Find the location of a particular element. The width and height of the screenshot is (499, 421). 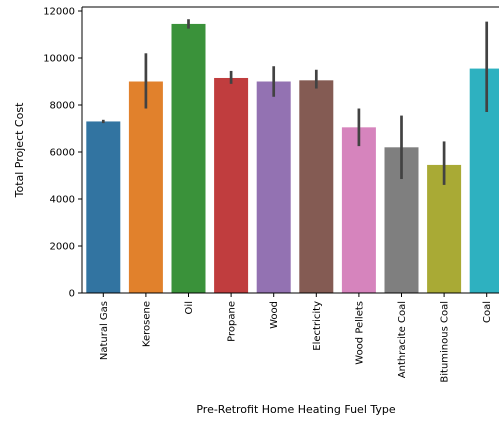

y-tick-label-8000: 8000 is located at coordinates (62, 106).